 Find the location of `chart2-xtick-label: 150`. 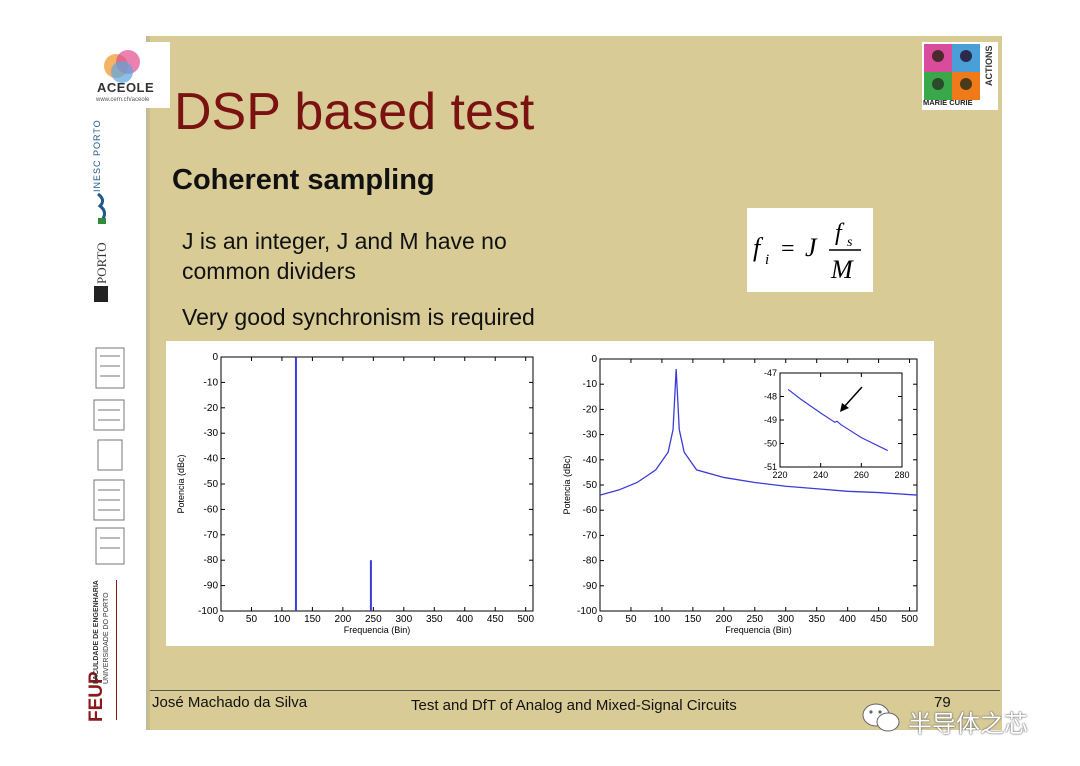

chart2-xtick-label: 150 is located at coordinates (693, 619).